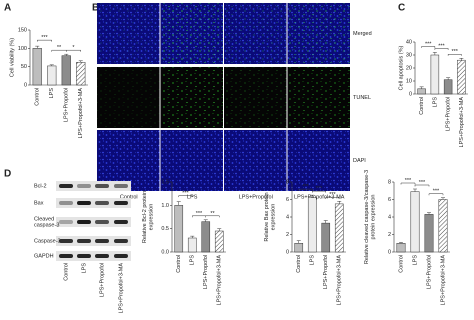 The width and height of the screenshot is (474, 320). What do you see at coordinates (256, 197) in the screenshot?
I see `column-label: LPS+Propofol` at bounding box center [256, 197].